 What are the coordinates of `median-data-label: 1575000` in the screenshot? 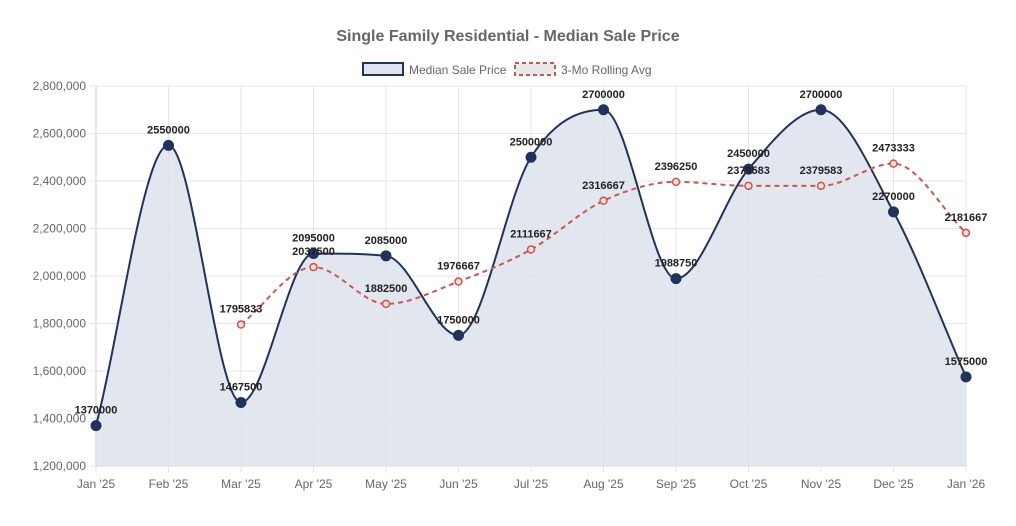 It's located at (966, 362).